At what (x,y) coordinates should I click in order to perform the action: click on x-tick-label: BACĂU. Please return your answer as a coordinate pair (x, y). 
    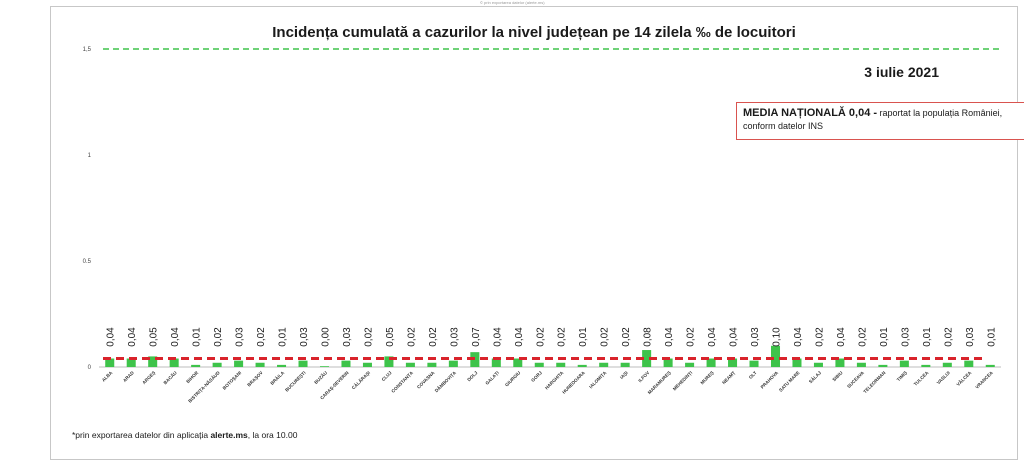
    Looking at the image, I should click on (170, 377).